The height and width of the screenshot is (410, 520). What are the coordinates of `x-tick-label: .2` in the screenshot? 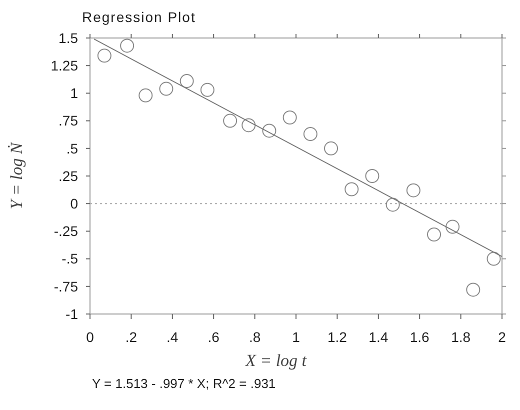 It's located at (131, 337).